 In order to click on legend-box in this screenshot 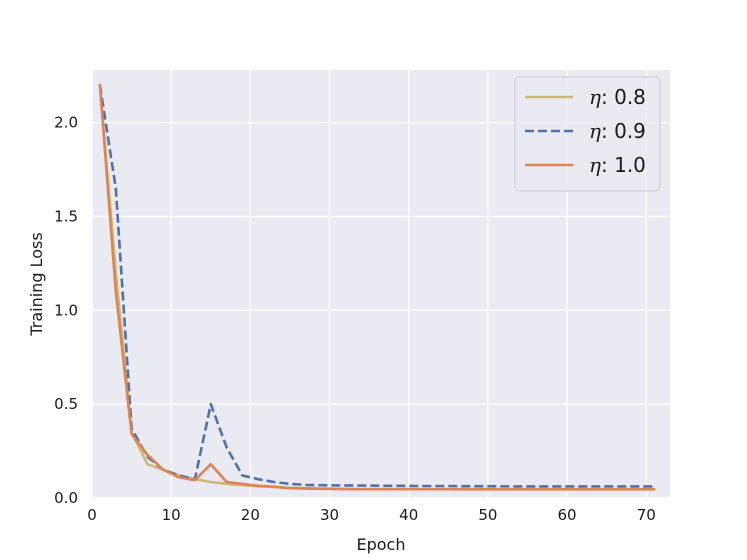, I will do `click(587, 134)`.